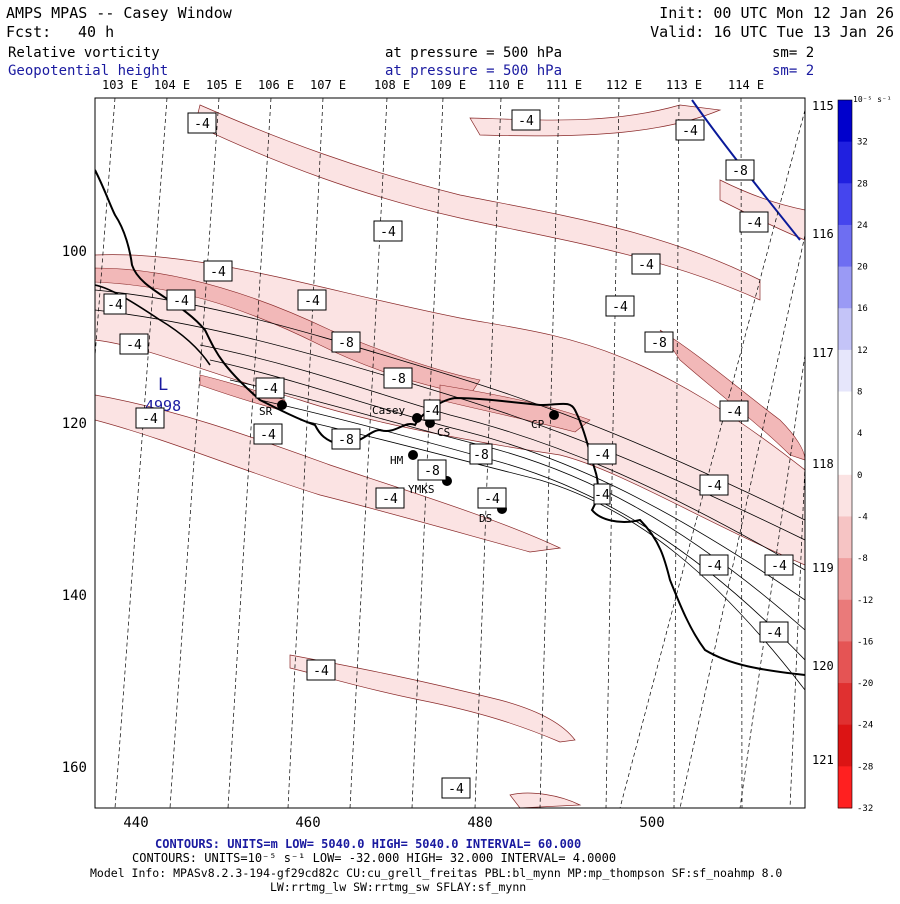 The image size is (900, 904). Describe the element at coordinates (772, 32) in the screenshot. I see `header-valid: Valid: 16 UTC Tue 13 Jan 26` at that location.